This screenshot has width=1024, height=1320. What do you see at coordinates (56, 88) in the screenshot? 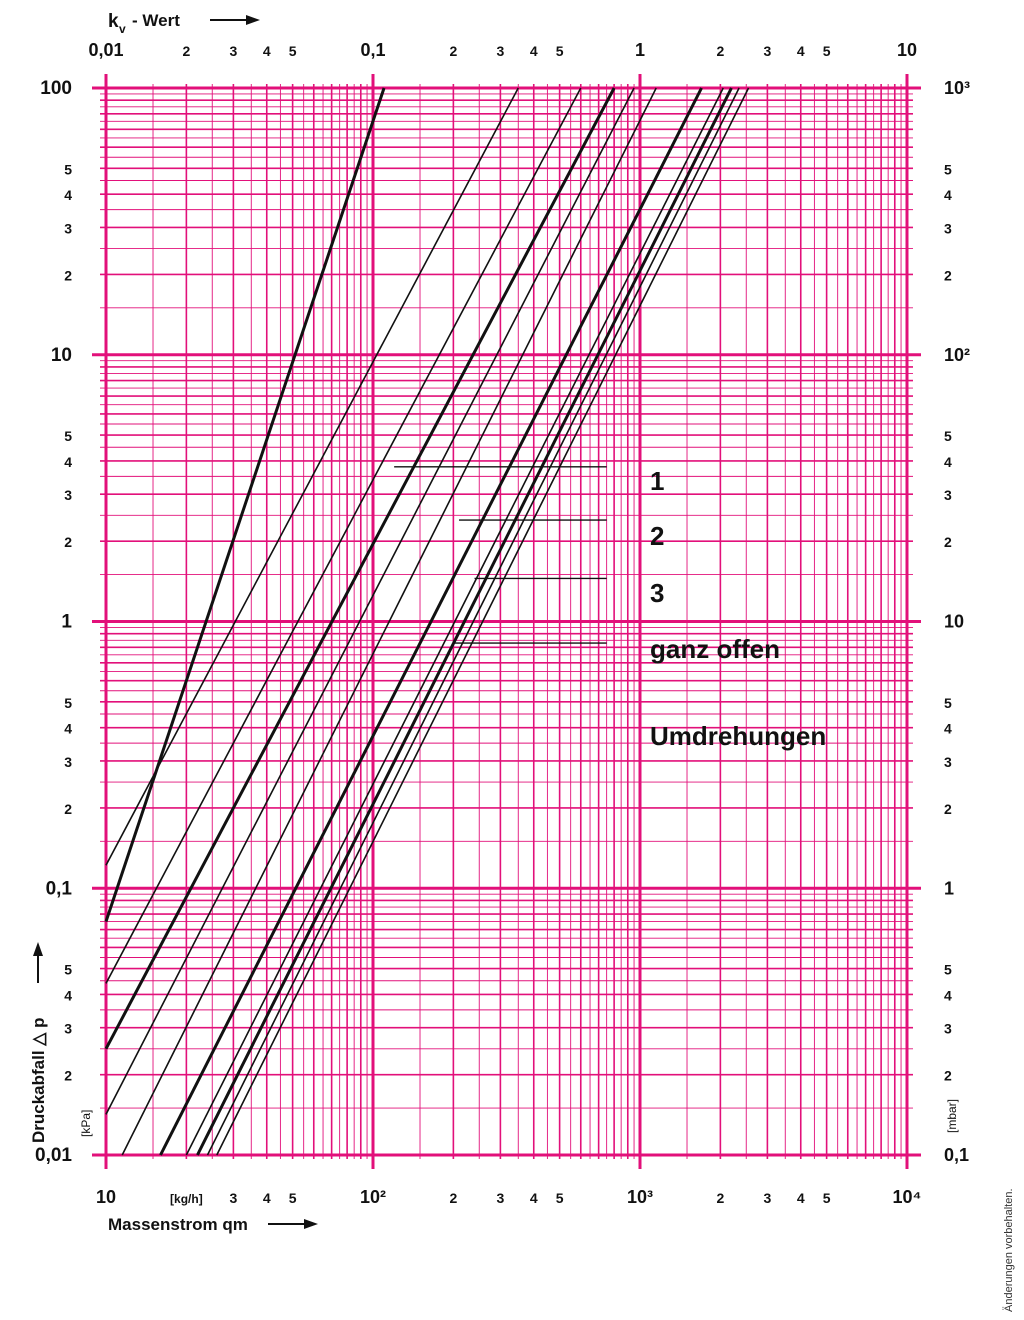
I see `y-tick-label: 100` at bounding box center [56, 88].